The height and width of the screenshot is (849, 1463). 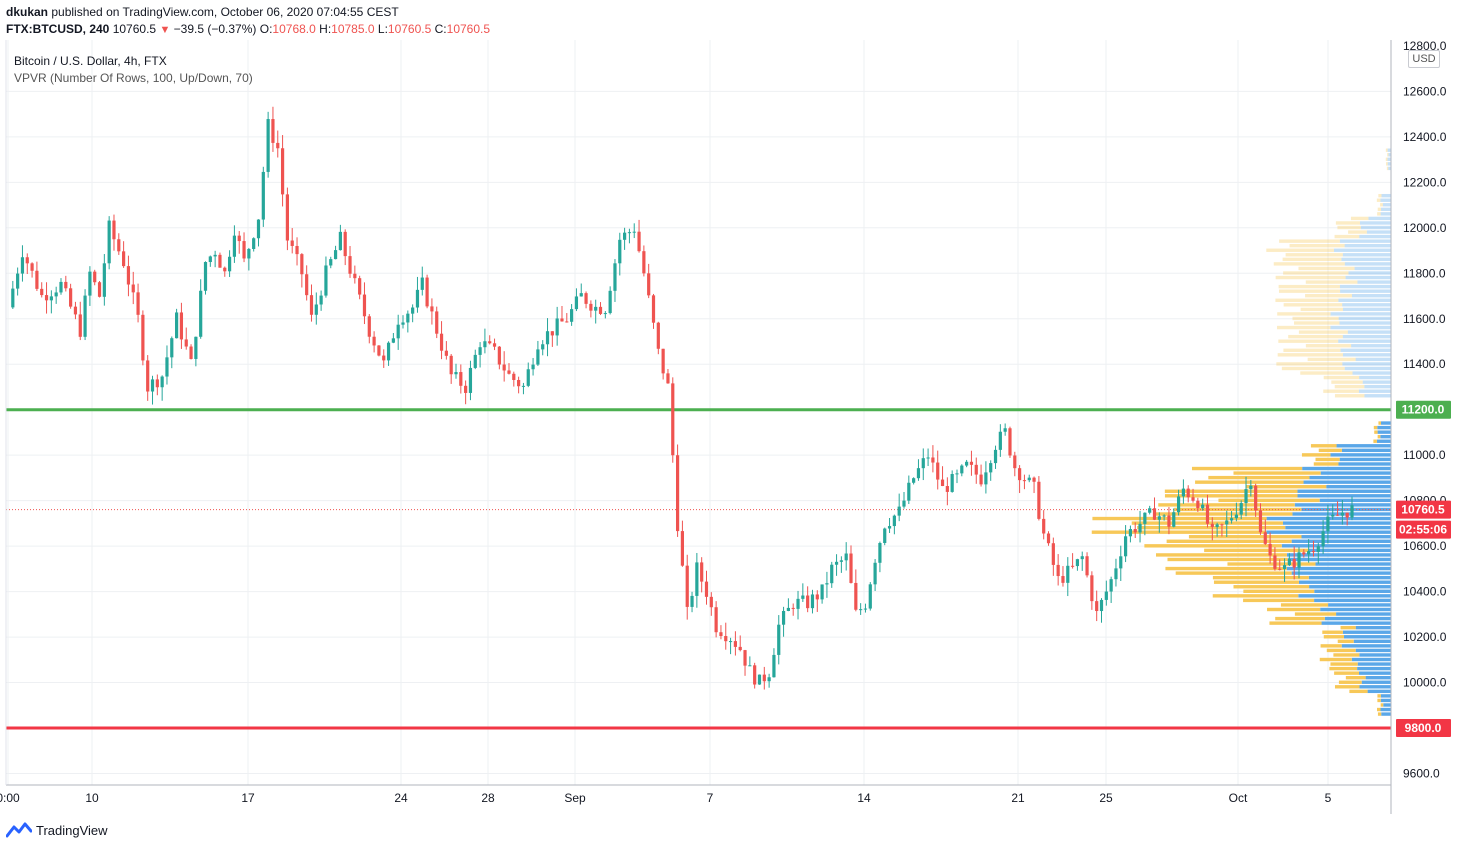 I want to click on publisher-user: dkukan, so click(x=27, y=12).